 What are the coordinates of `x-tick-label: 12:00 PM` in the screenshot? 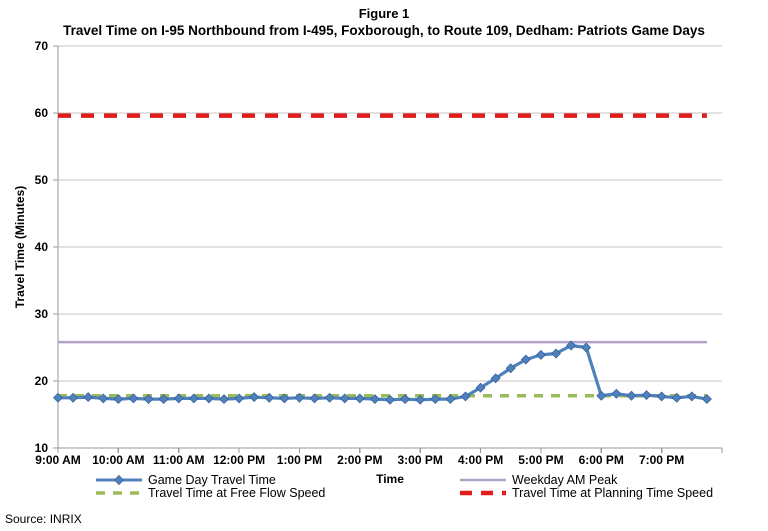 It's located at (239, 460).